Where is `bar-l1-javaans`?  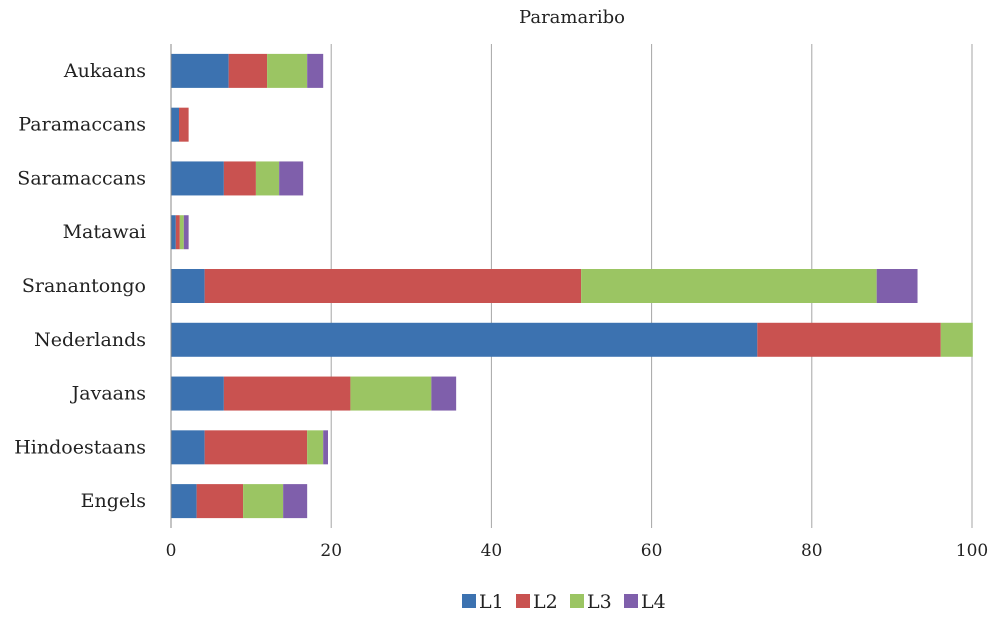 bar-l1-javaans is located at coordinates (197, 393).